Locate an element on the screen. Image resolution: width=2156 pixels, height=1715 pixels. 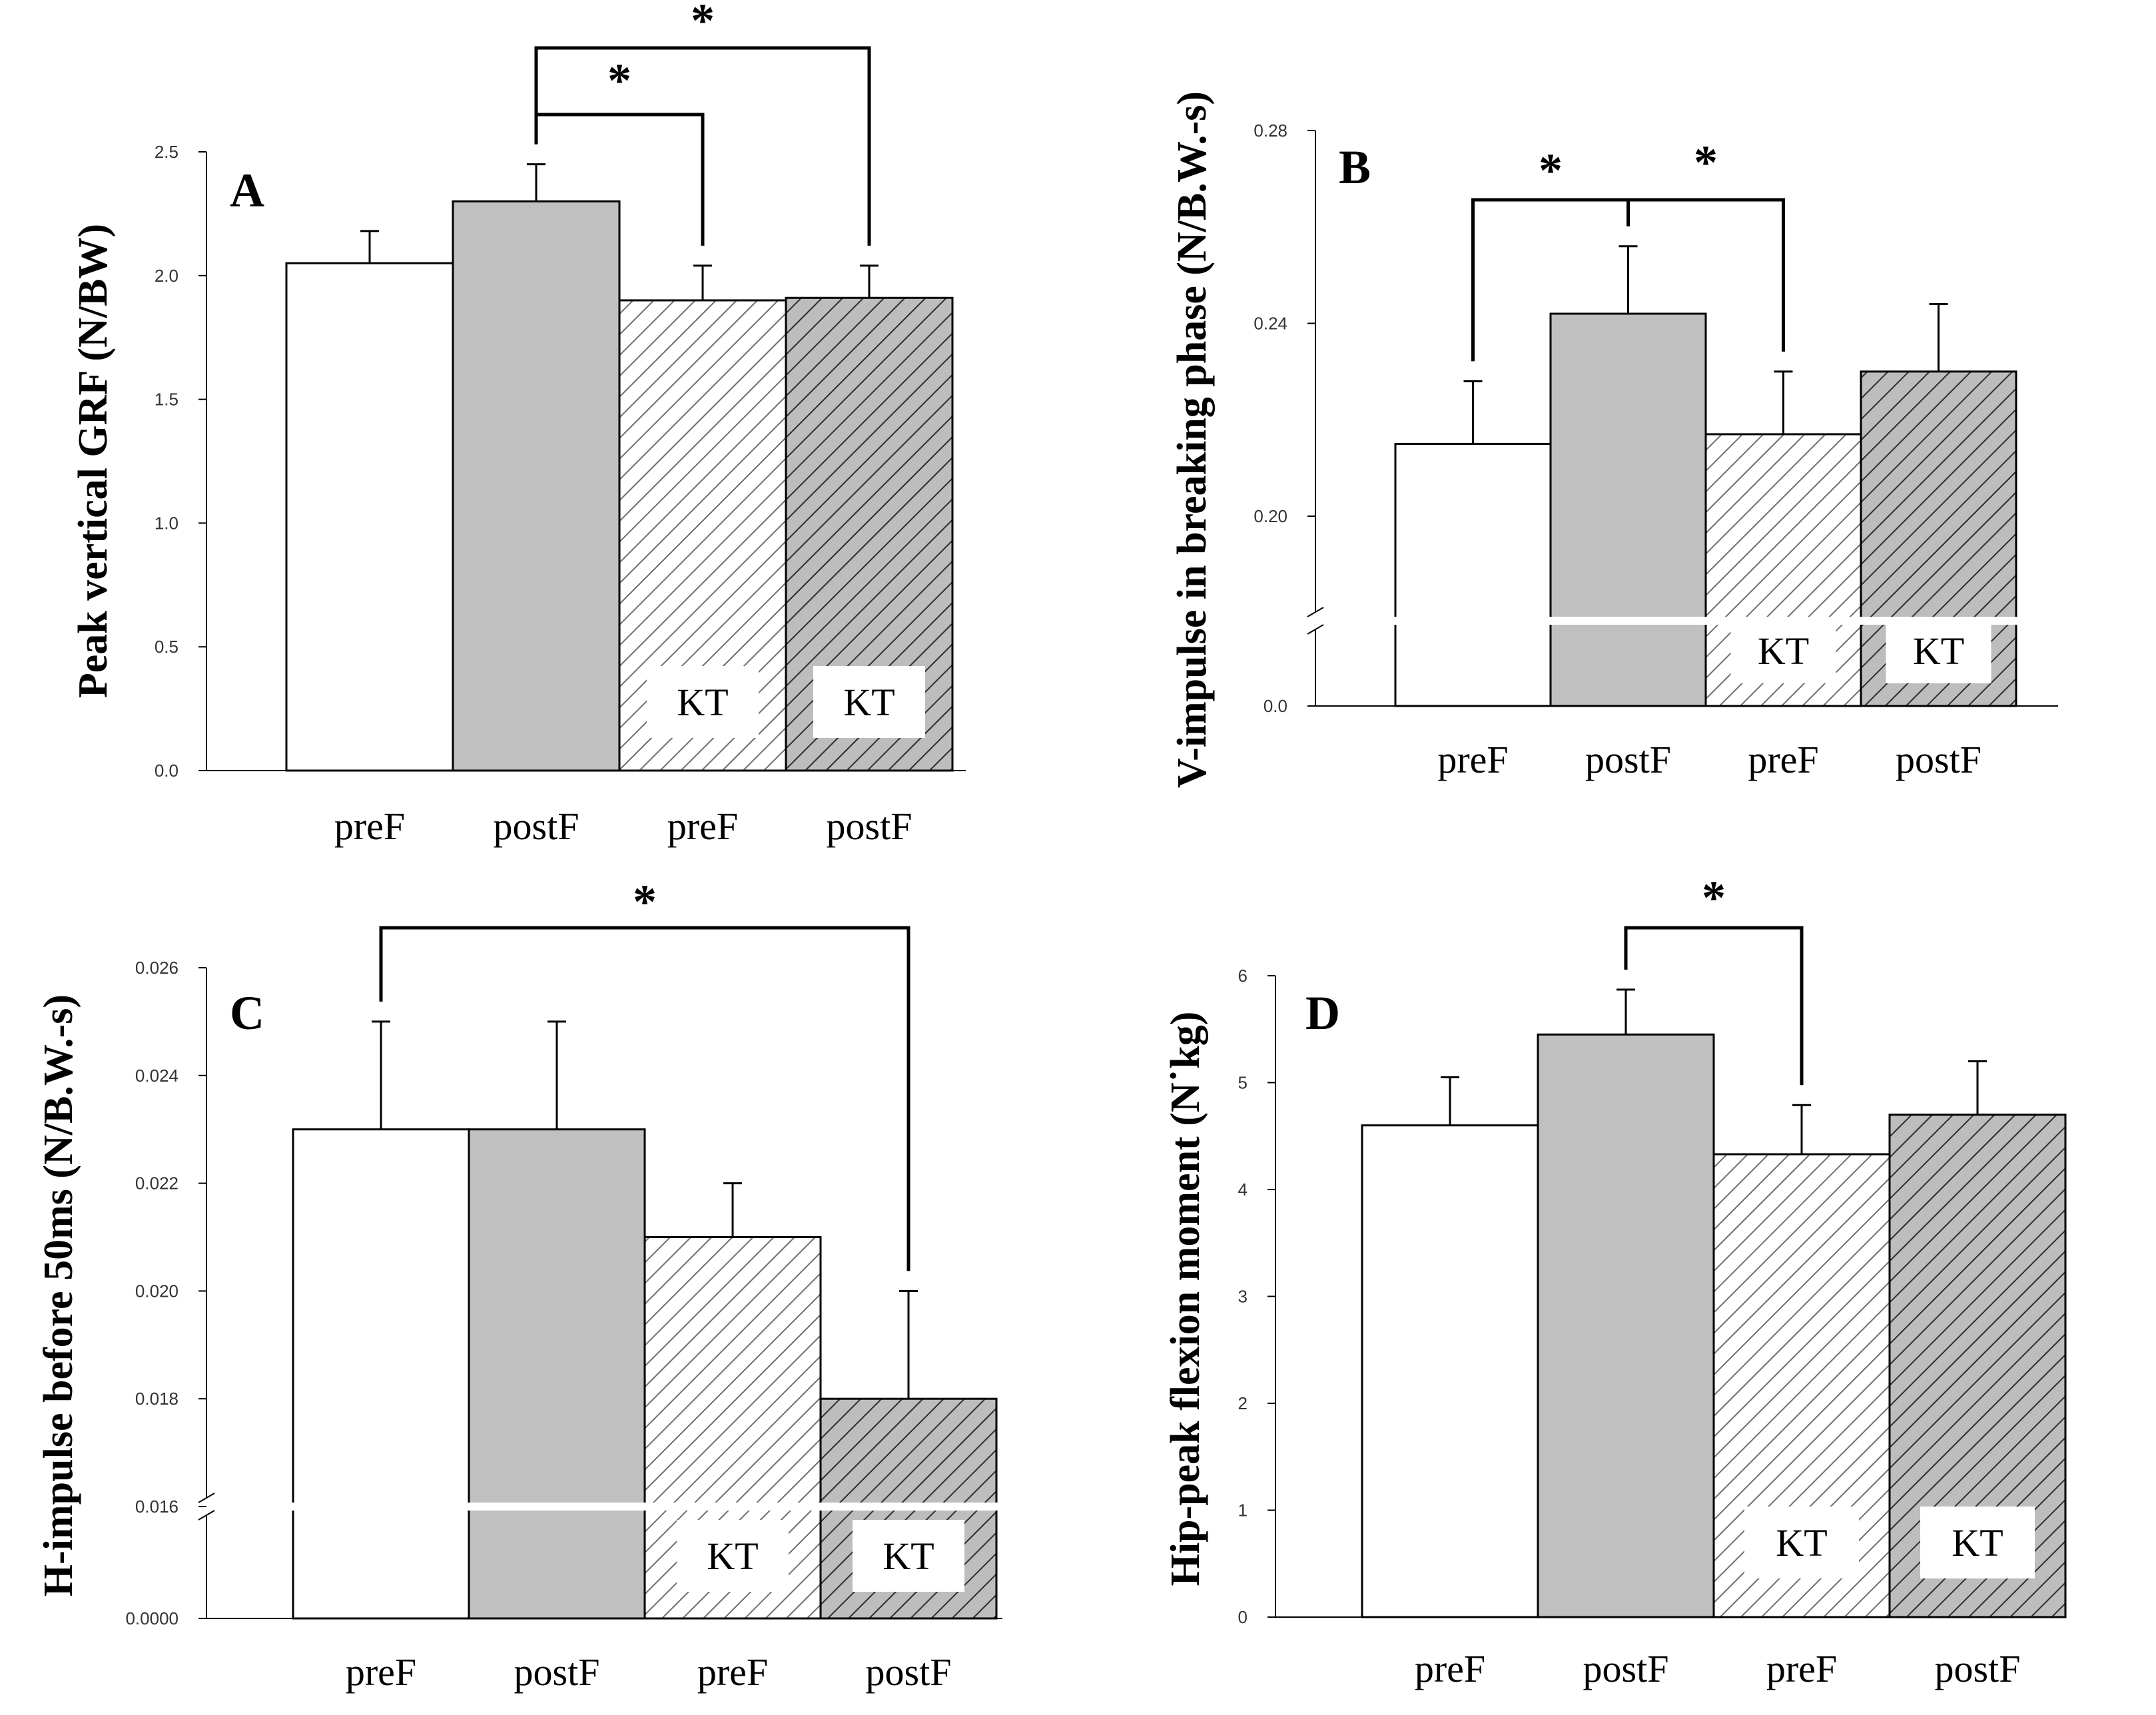
y-tick-label: 0.20 is located at coordinates (1270, 516).